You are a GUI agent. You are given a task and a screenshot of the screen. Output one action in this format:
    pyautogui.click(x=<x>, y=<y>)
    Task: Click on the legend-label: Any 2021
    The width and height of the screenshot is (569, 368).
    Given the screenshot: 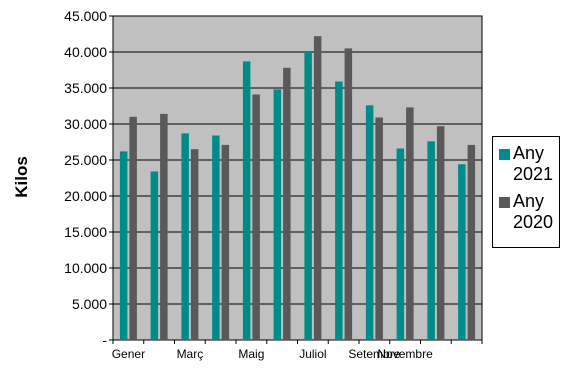 What is the action you would take?
    pyautogui.click(x=533, y=163)
    